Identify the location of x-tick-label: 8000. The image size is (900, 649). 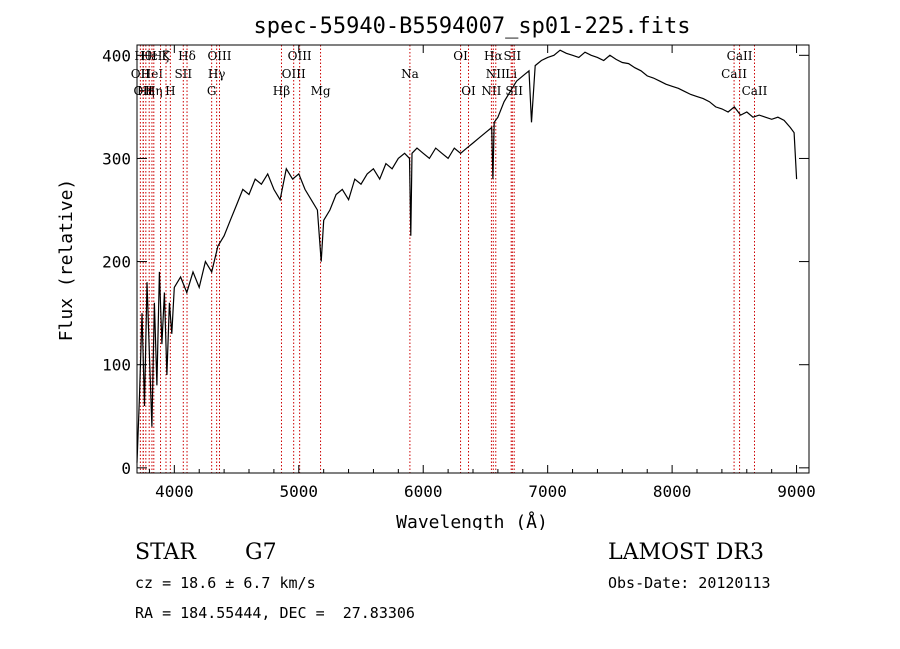
(672, 491).